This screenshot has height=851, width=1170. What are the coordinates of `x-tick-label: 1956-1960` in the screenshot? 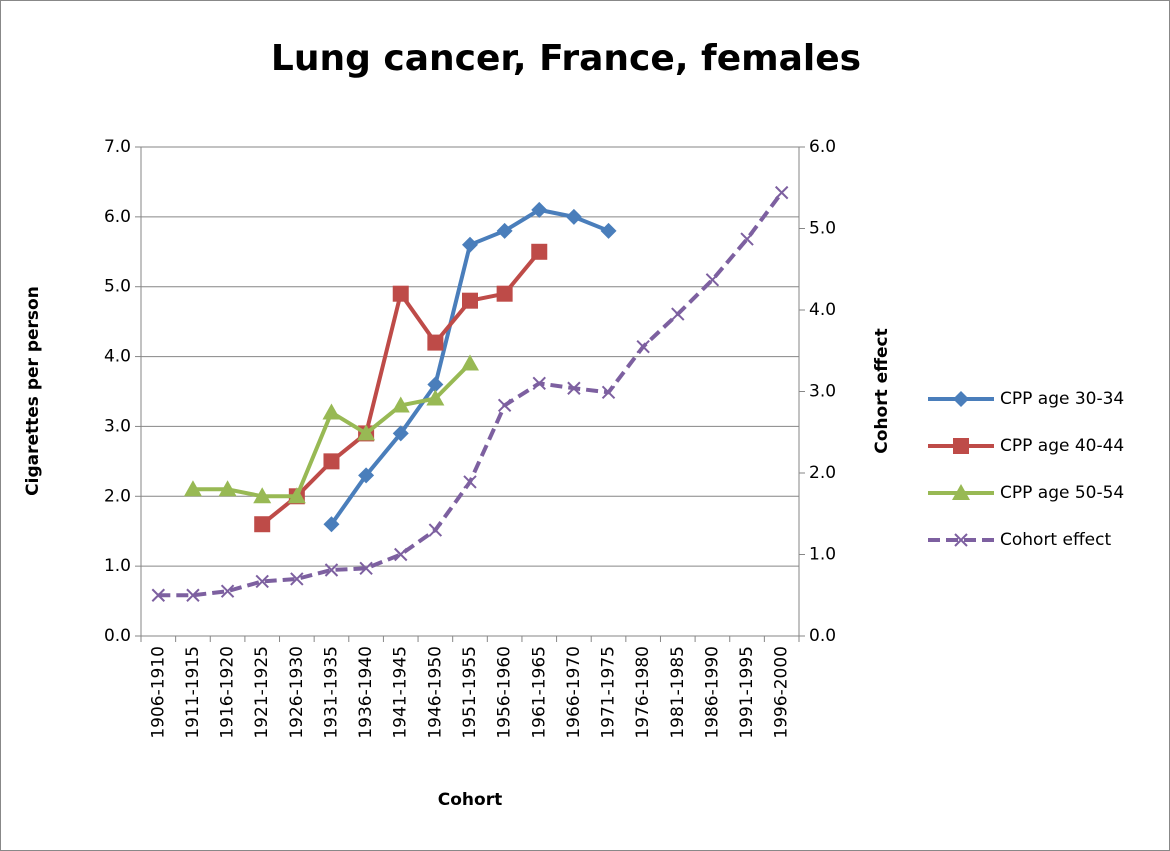 It's located at (505, 692).